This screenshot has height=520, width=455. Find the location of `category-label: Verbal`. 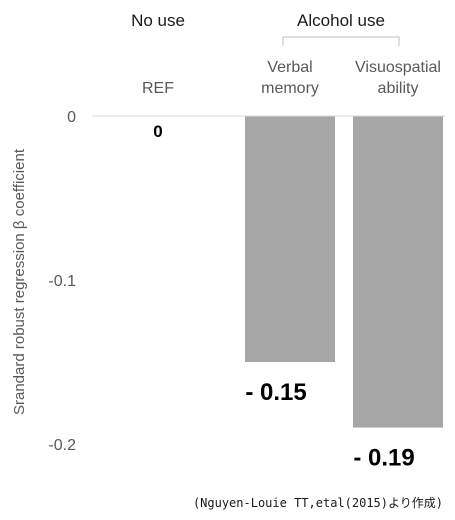

category-label: Verbal is located at coordinates (289, 67).